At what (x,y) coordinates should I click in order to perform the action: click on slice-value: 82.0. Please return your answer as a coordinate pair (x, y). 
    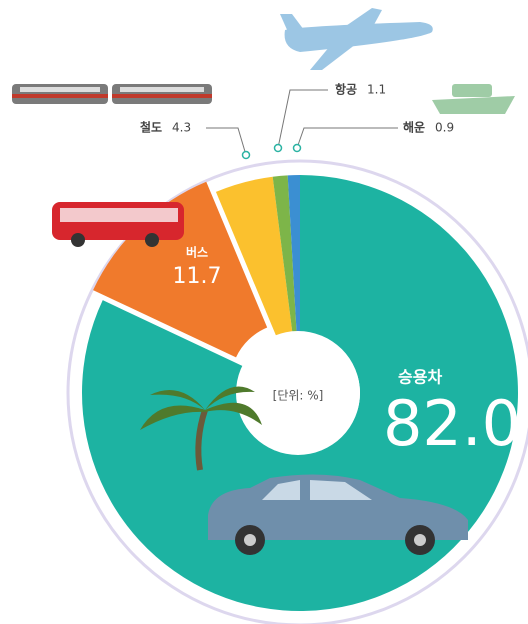
    Looking at the image, I should click on (452, 423).